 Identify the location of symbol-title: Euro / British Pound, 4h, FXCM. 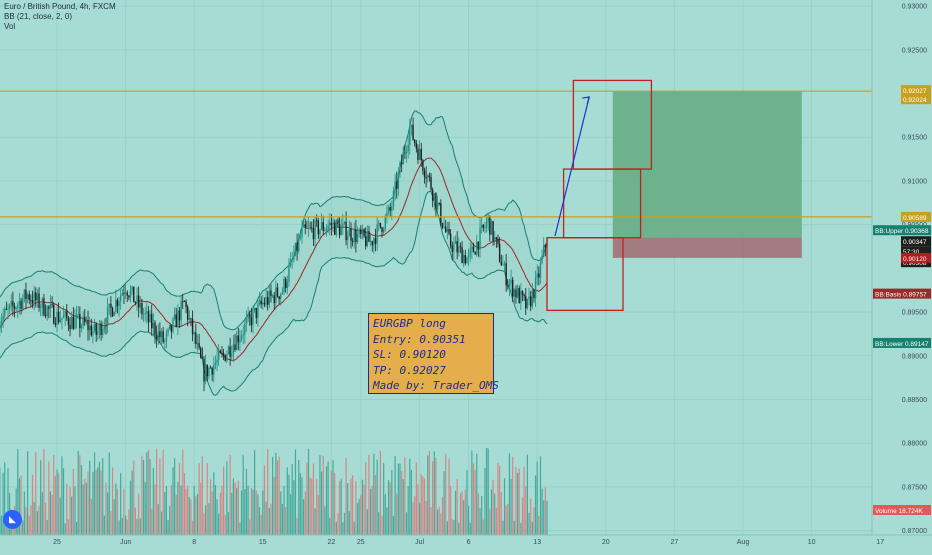
(60, 7).